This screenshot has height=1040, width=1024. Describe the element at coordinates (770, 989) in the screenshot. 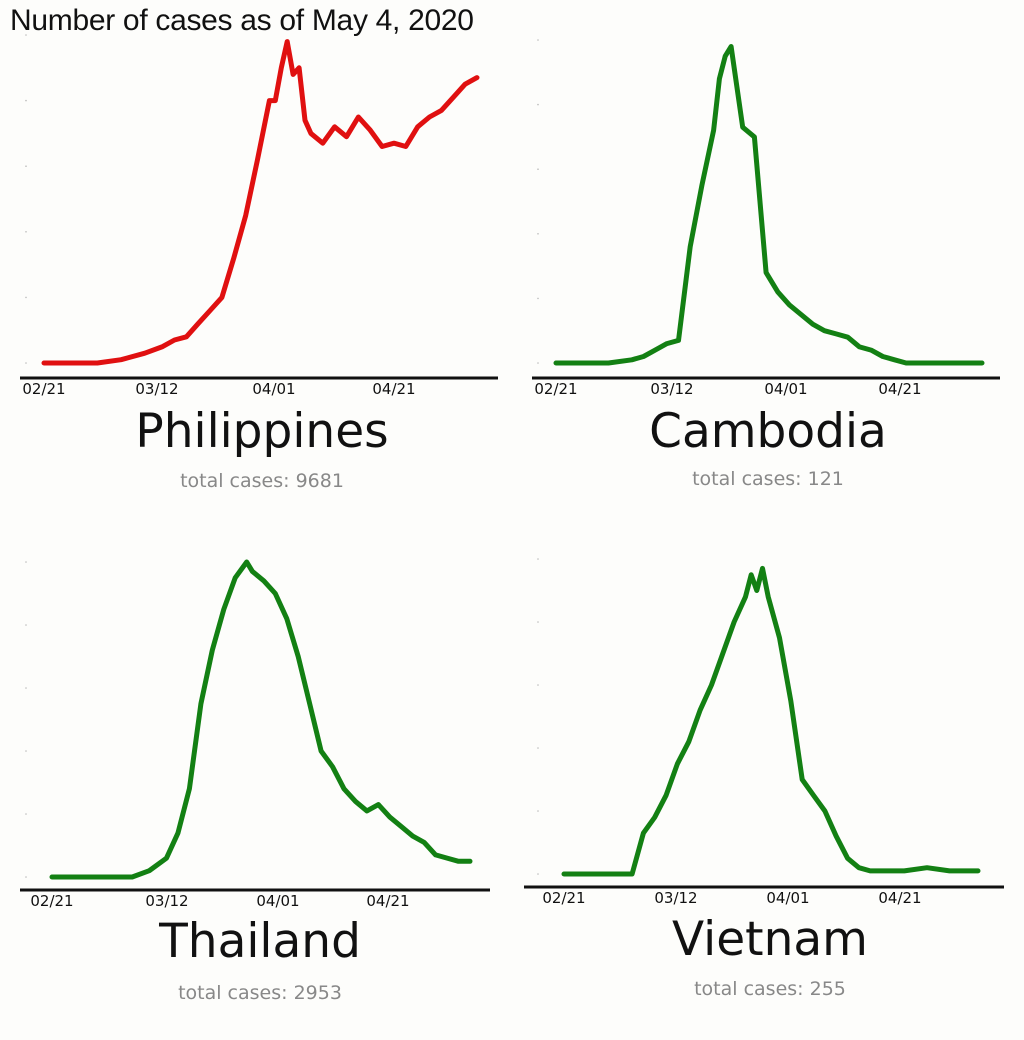

I see `total-cases-vietnam: total cases: 255` at that location.